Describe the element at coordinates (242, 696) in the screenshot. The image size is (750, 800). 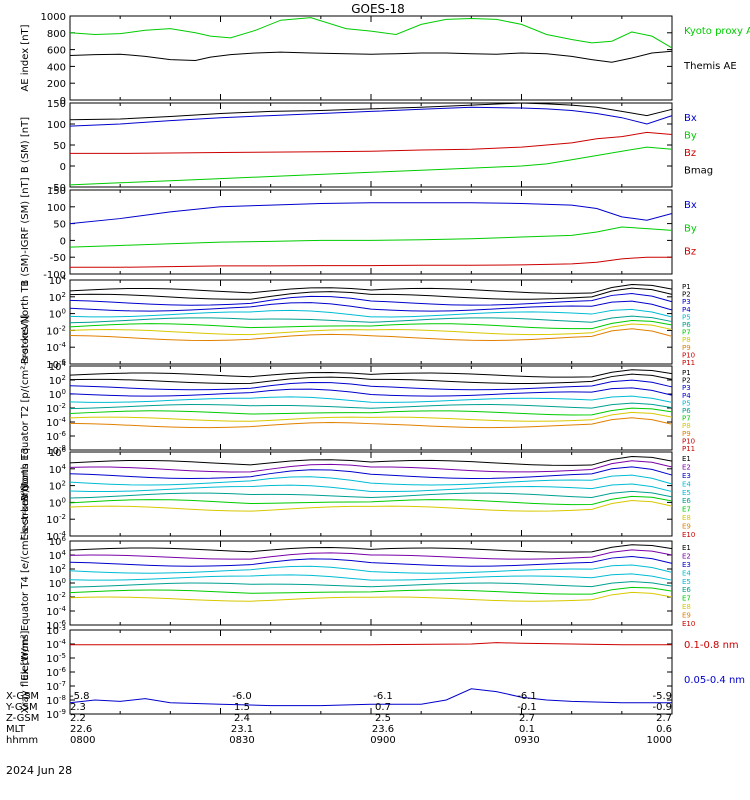
I see `footer-value: -6.0` at that location.